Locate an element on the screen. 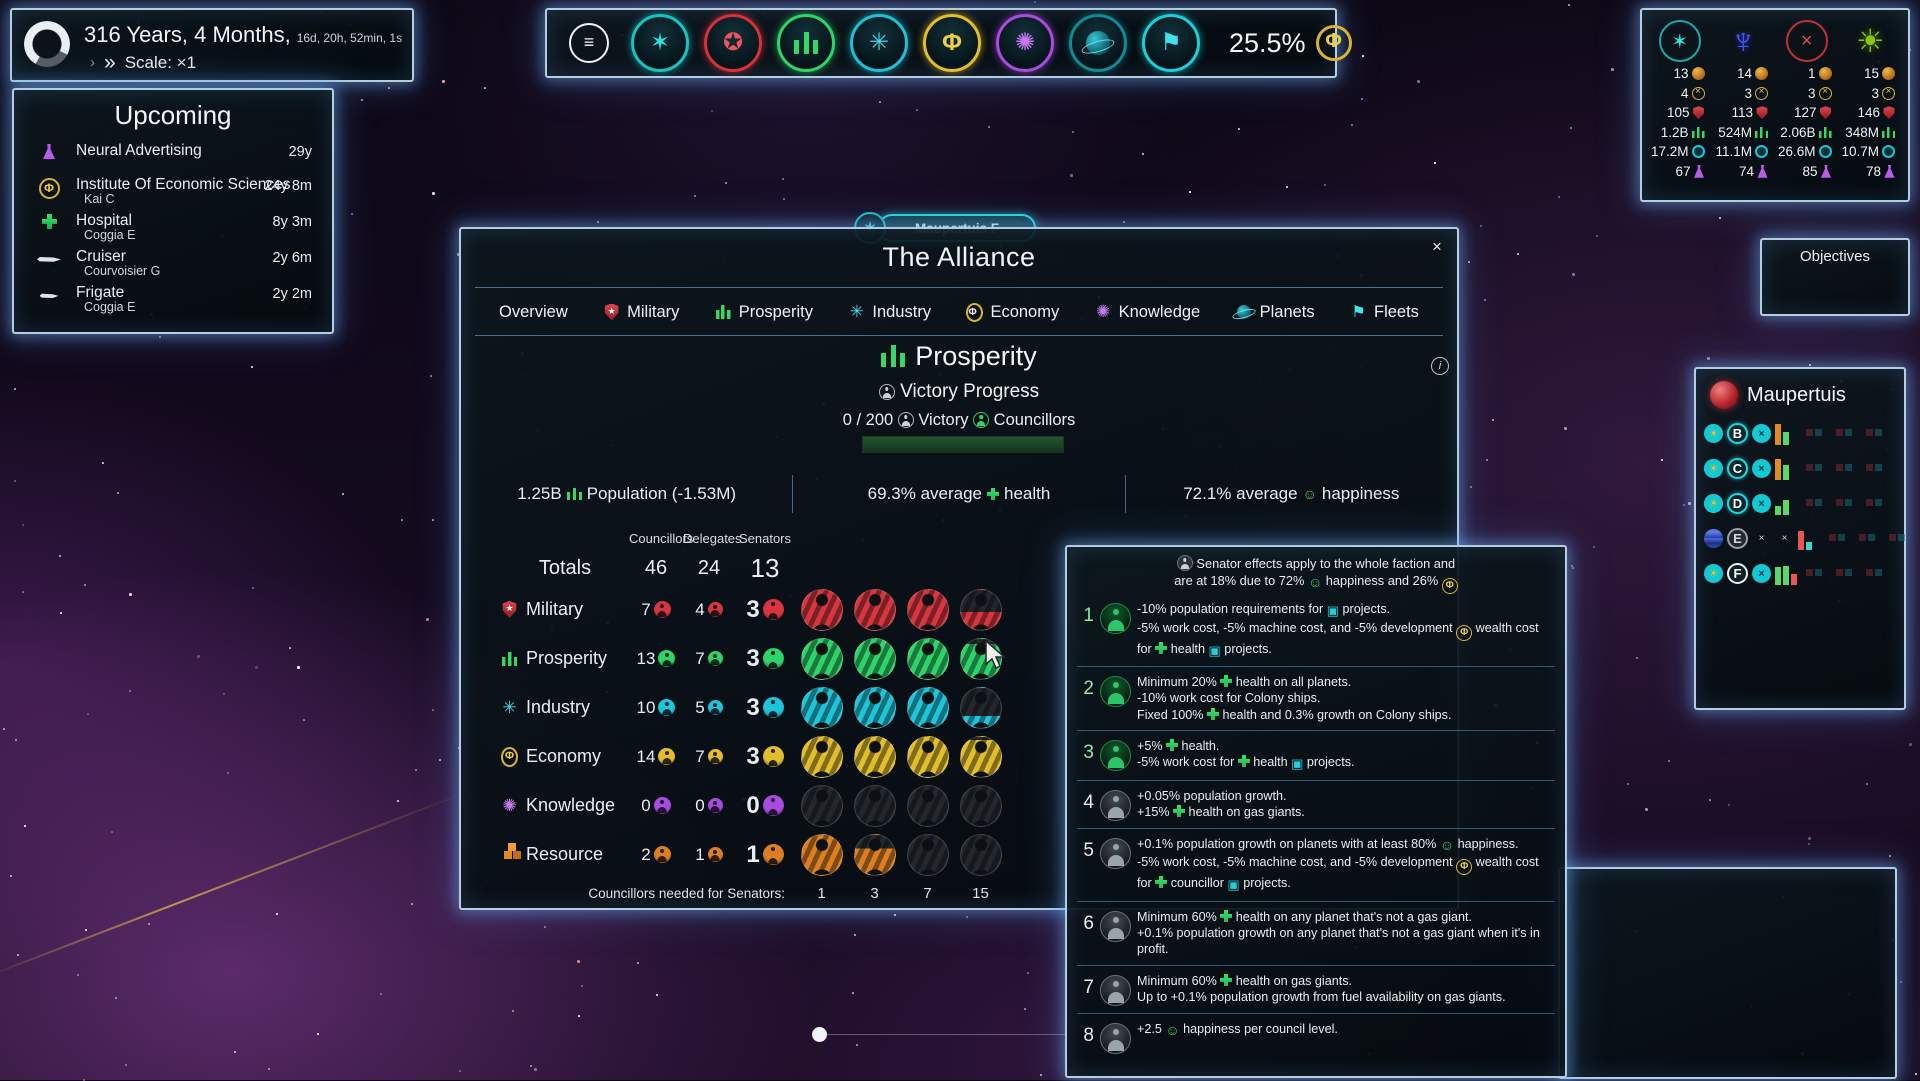 This screenshot has height=1081, width=1920. table-row-resource: Resource 2 1 1 is located at coordinates (754, 854).